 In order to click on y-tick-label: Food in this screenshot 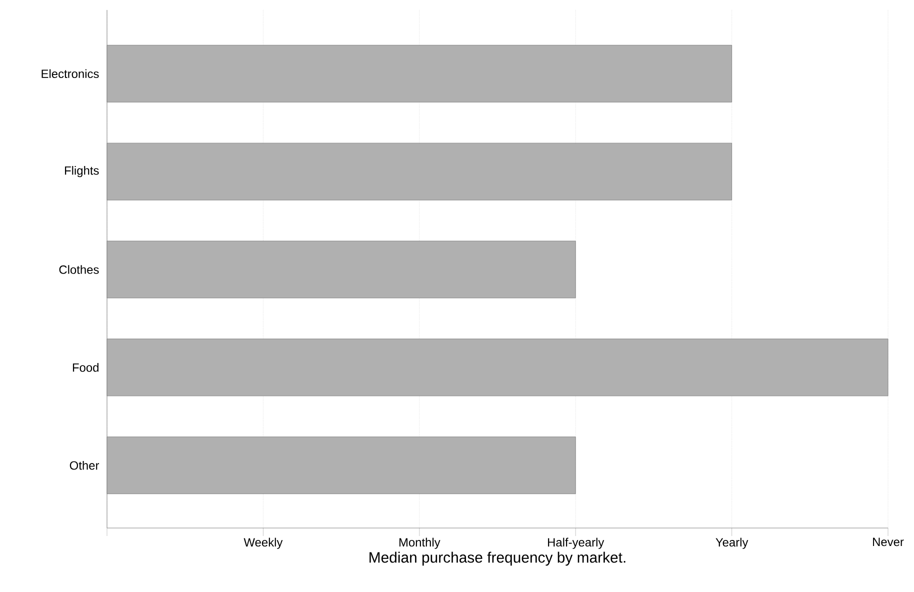, I will do `click(85, 367)`.